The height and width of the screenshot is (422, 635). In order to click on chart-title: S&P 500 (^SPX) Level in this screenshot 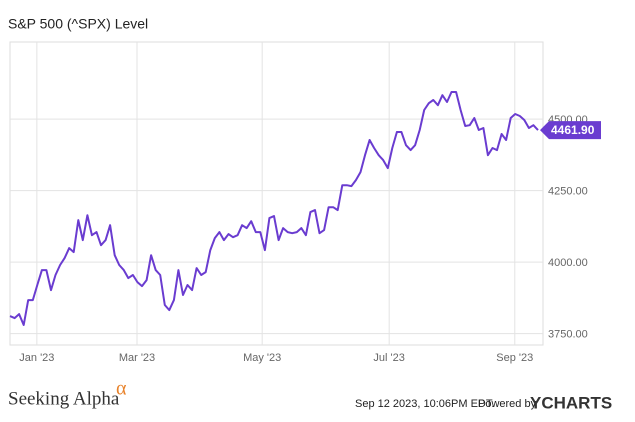, I will do `click(78, 24)`.